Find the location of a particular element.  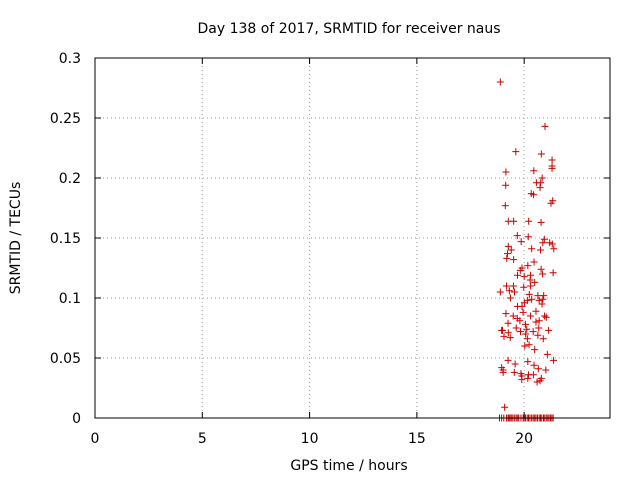

y-tick-label: 0.15 is located at coordinates (65, 239).